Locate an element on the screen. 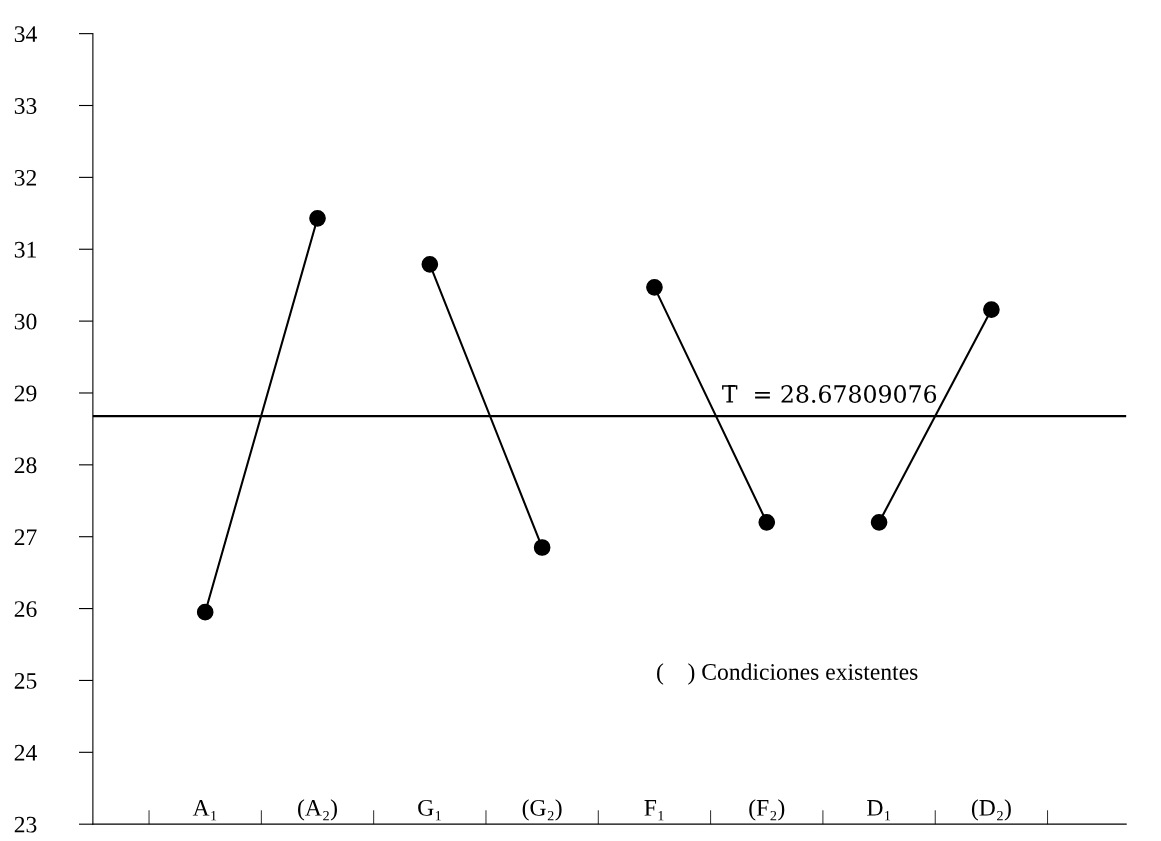  y-tick-label: 31 is located at coordinates (25, 249).